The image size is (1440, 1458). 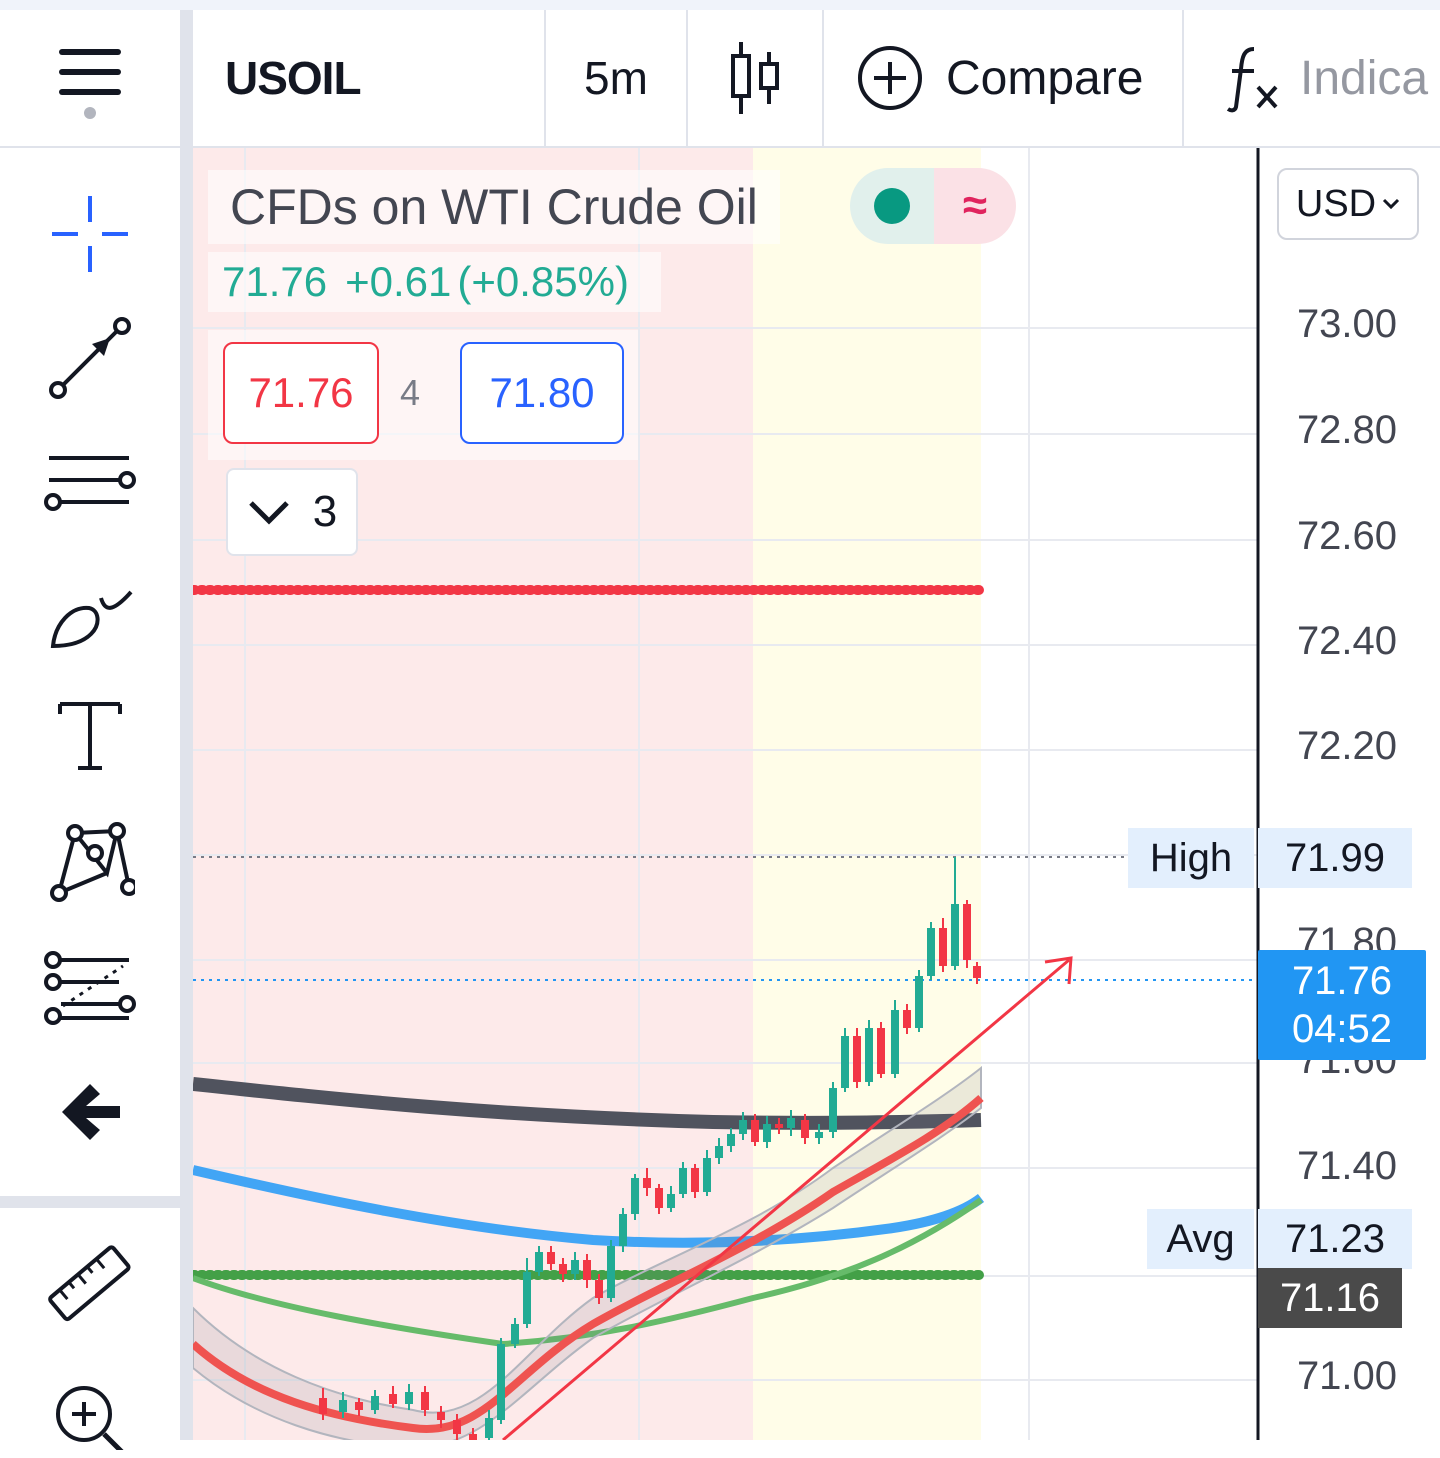 I want to click on approx-icon: ≈, so click(x=975, y=205).